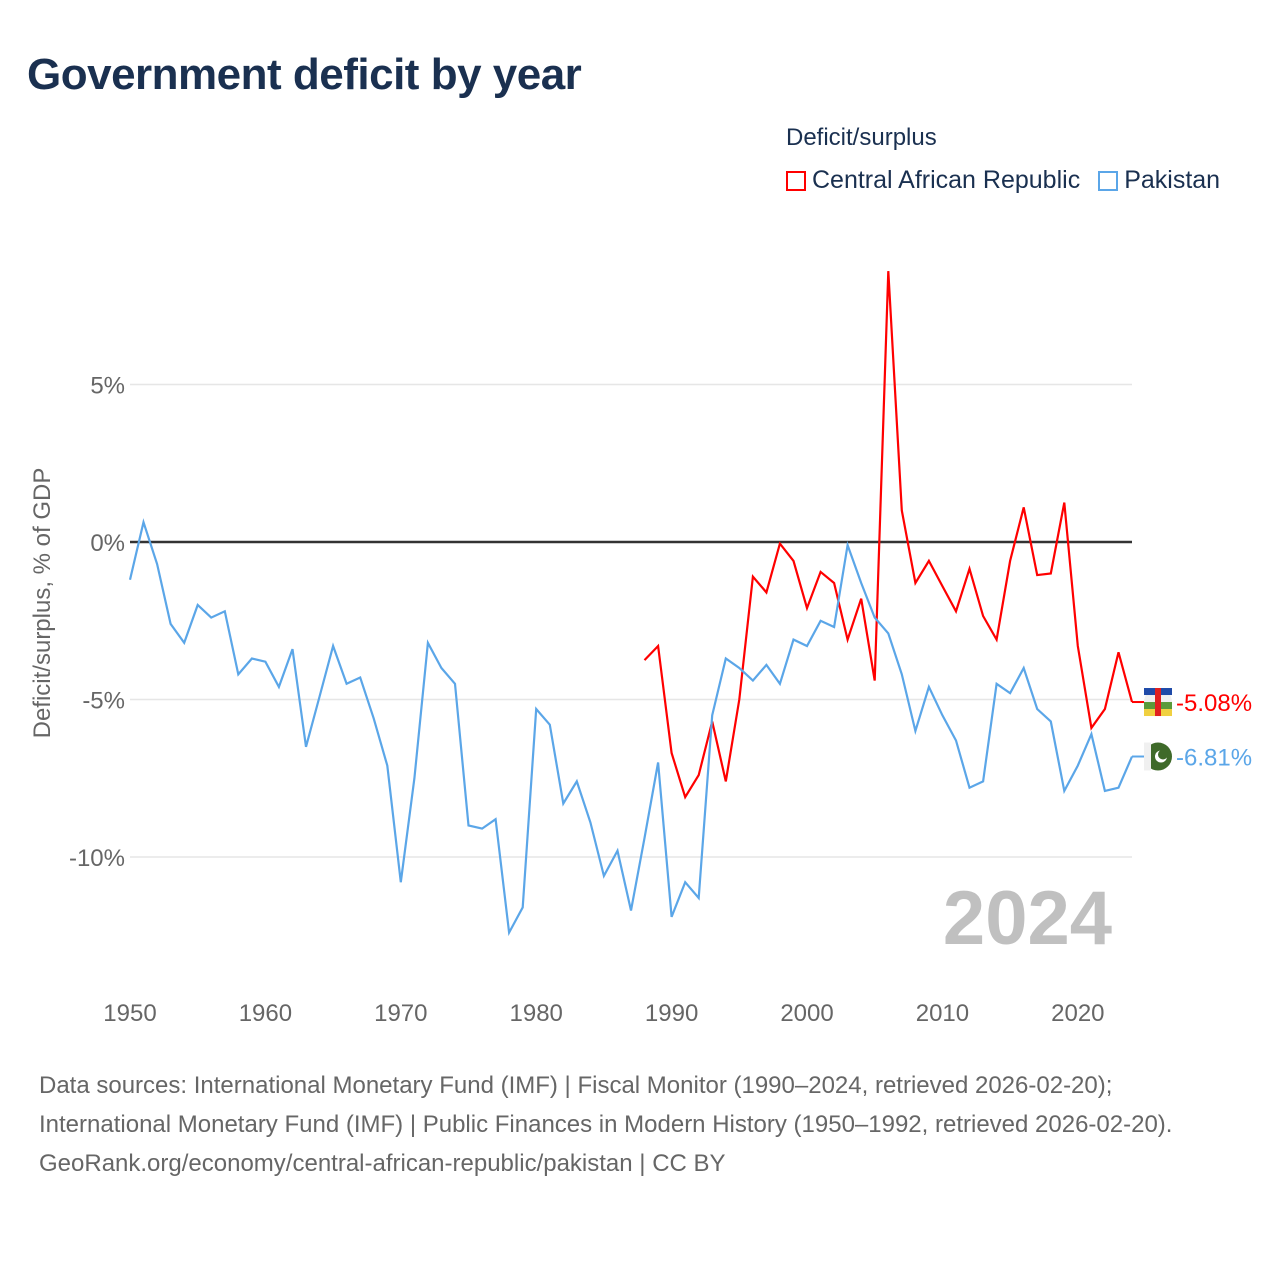 Image resolution: width=1280 pixels, height=1280 pixels. Describe the element at coordinates (1158, 702) in the screenshot. I see `car-flag-stripe` at that location.